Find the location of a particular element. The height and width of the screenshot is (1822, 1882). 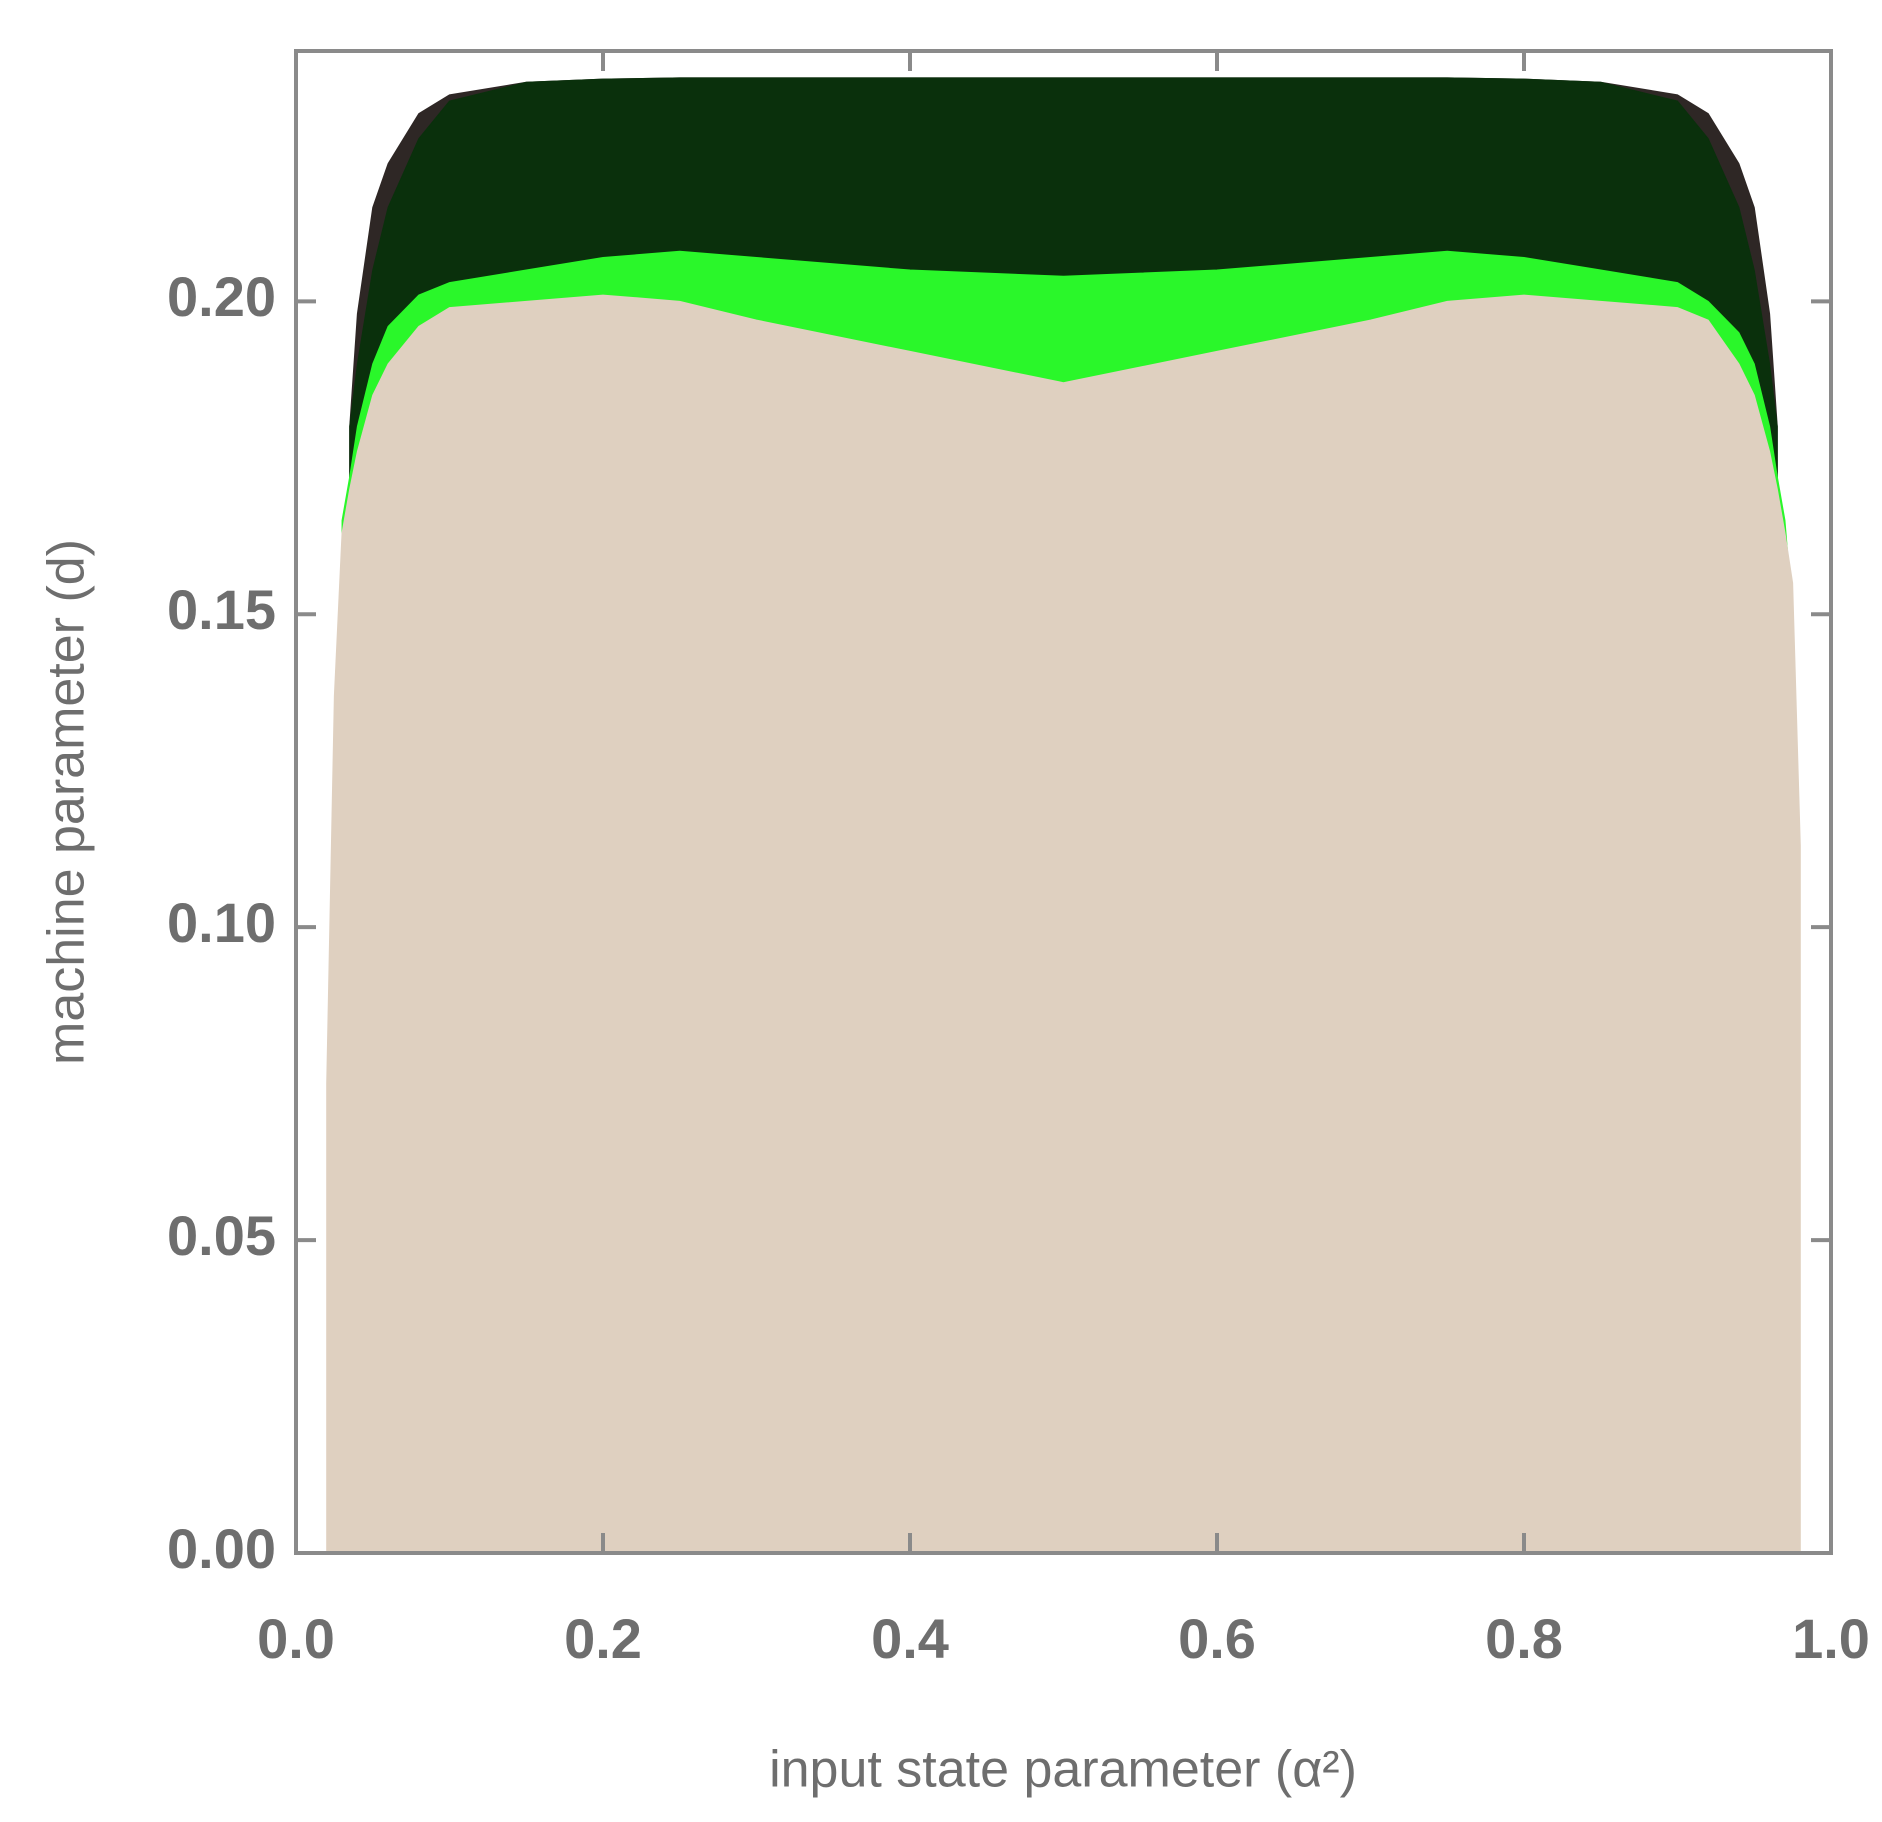

x-tick-label: 1.0 is located at coordinates (1831, 1638).